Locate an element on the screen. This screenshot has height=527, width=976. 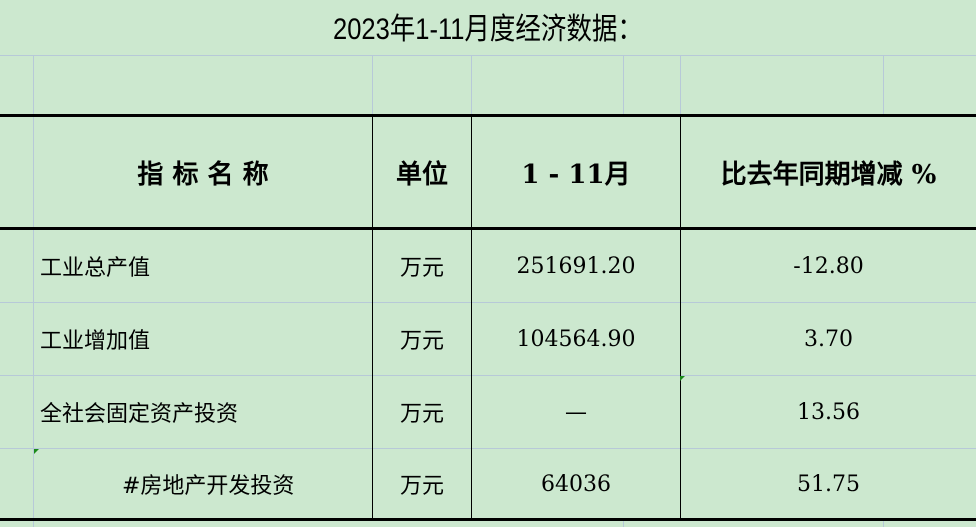
change-cell: 51.75 is located at coordinates (828, 484).